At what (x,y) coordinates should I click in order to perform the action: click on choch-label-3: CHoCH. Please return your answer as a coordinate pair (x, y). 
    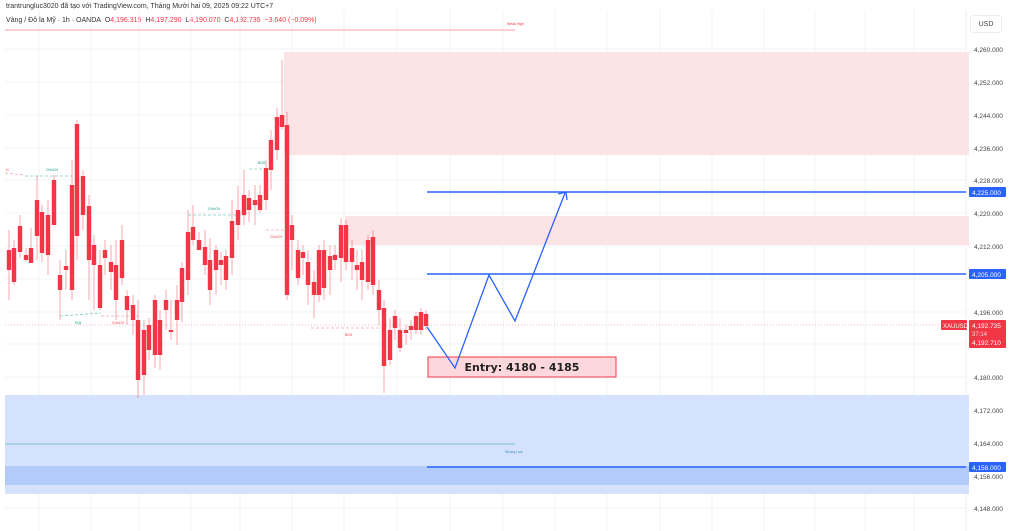
    Looking at the image, I should click on (214, 209).